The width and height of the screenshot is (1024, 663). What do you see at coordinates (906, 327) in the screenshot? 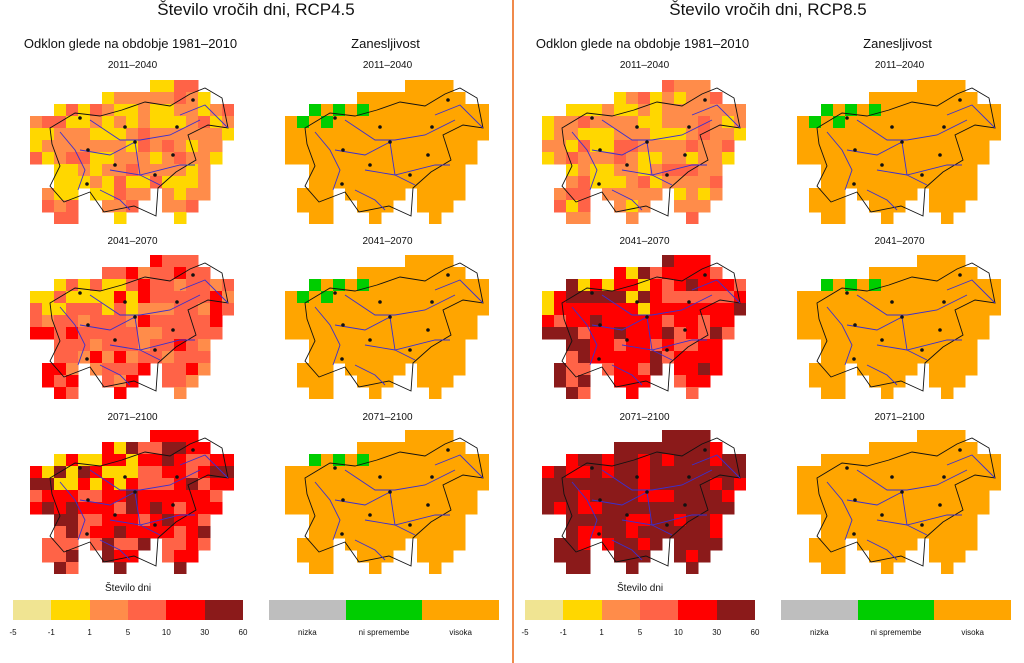
I see `country-border` at bounding box center [906, 327].